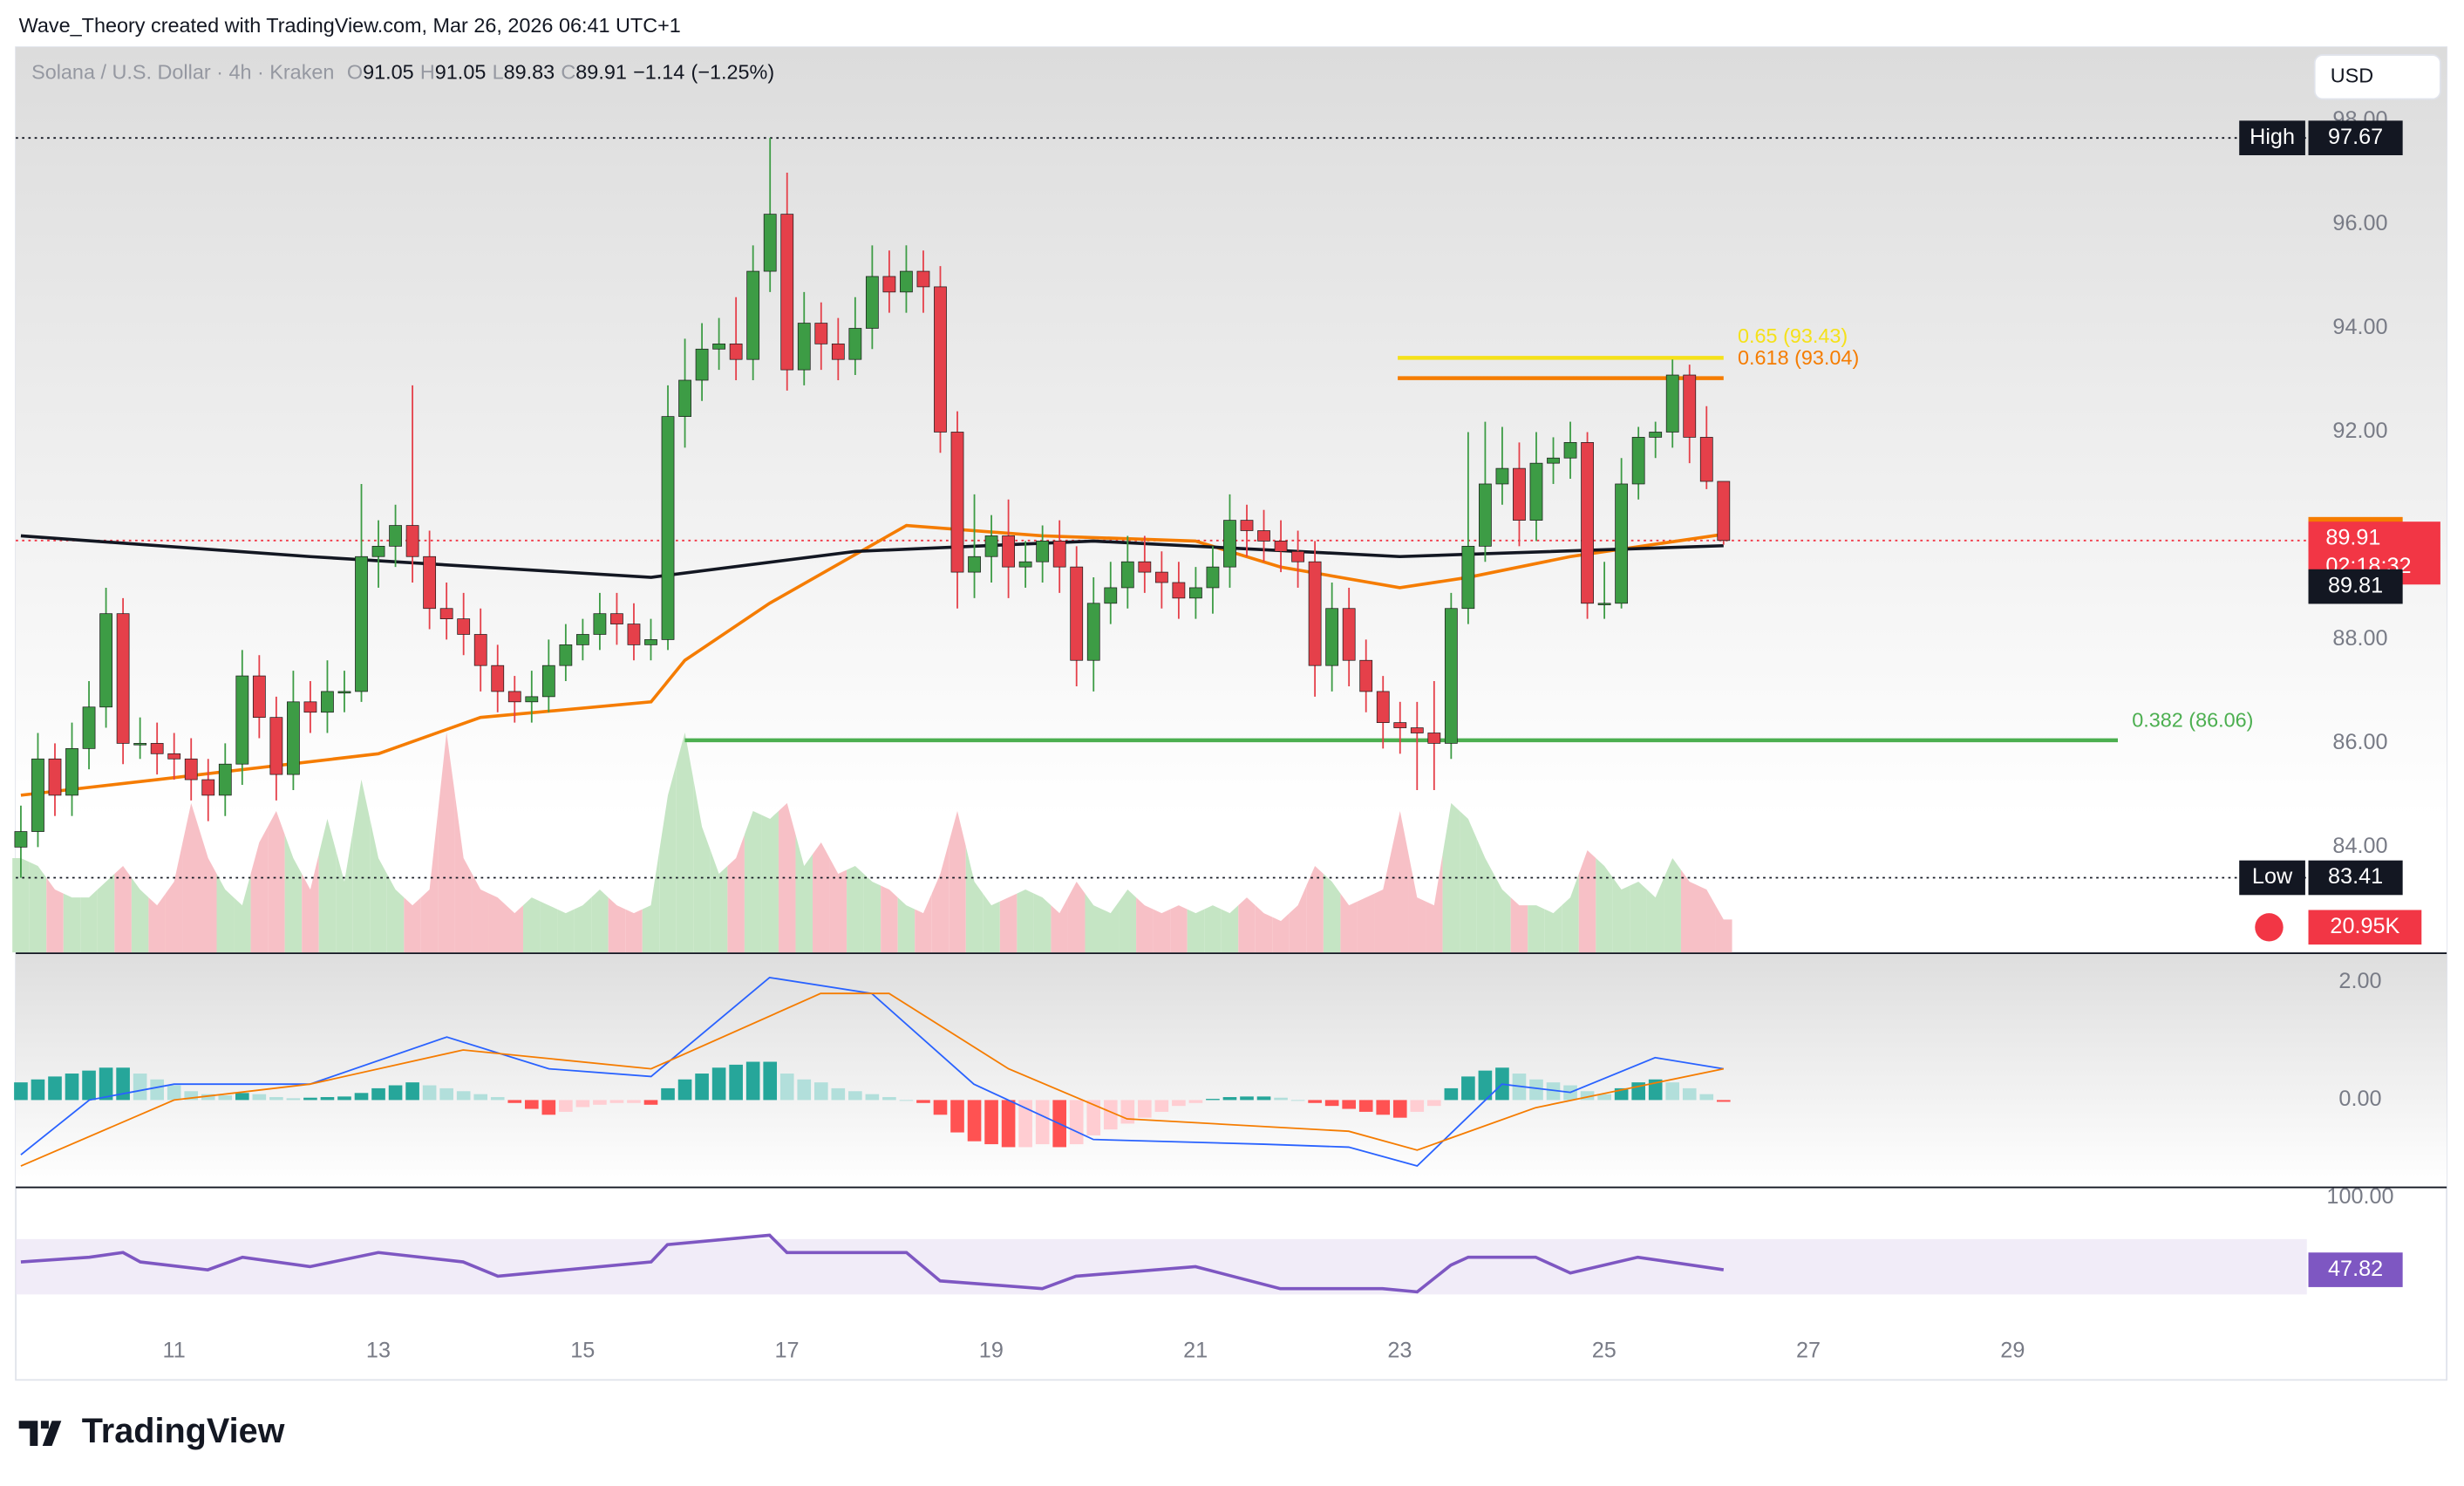 Image resolution: width=2464 pixels, height=1486 pixels. What do you see at coordinates (378, 1351) in the screenshot?
I see `x-tick-label: 13` at bounding box center [378, 1351].